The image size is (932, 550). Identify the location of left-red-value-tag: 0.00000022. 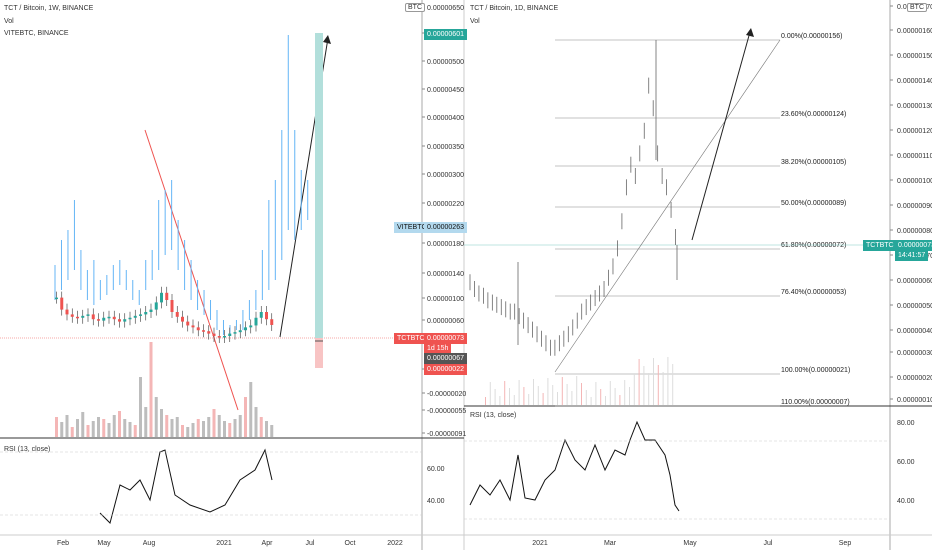
(445, 369).